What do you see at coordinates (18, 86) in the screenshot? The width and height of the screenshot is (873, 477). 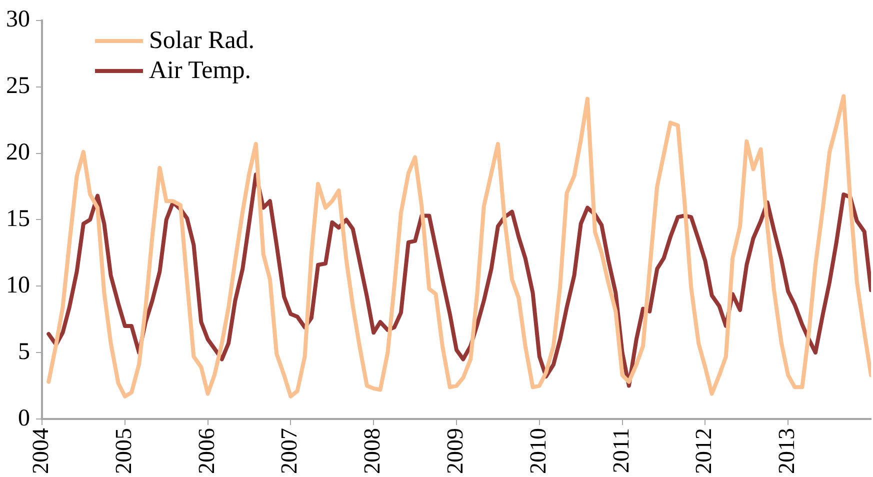 I see `y-tick-label: 25` at bounding box center [18, 86].